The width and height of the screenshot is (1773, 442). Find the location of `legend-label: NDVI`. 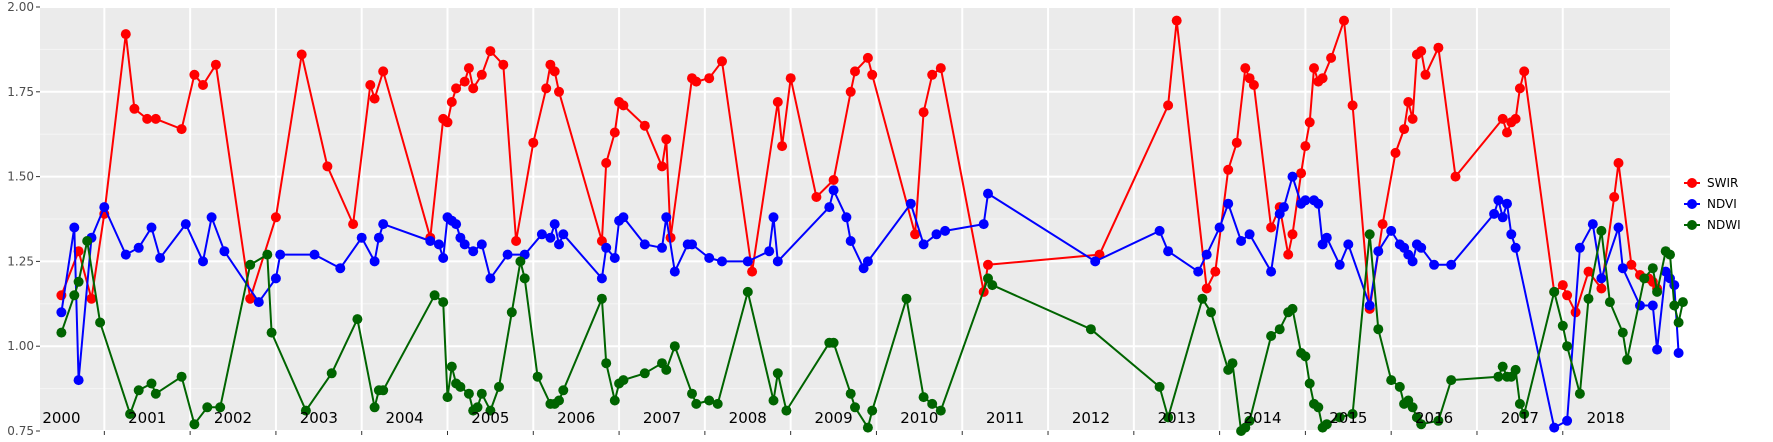

legend-label: NDVI is located at coordinates (1722, 204).